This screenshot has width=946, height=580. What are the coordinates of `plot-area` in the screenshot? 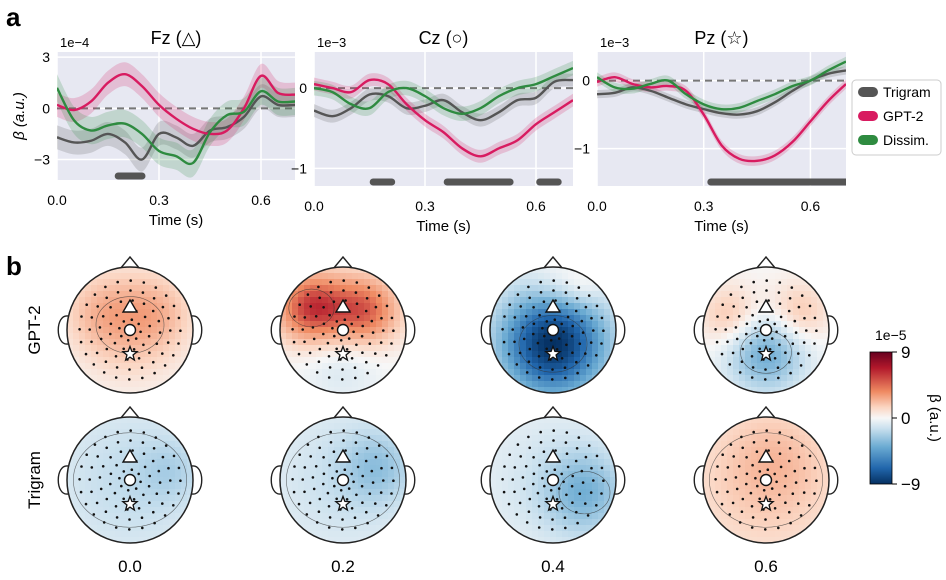 It's located at (721, 119).